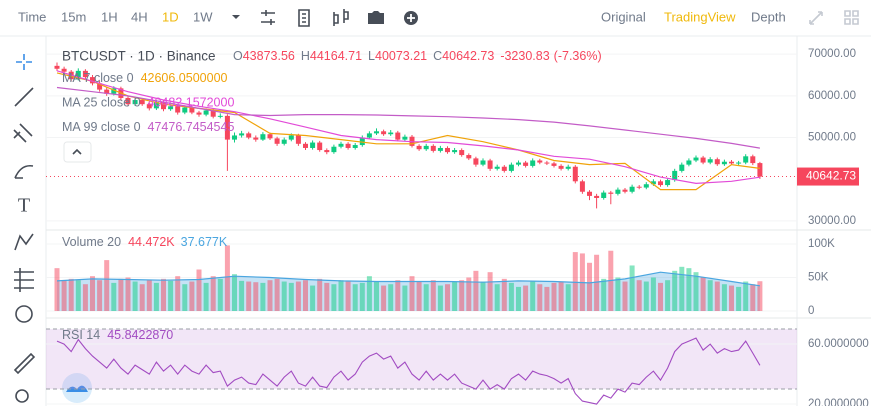  Describe the element at coordinates (545, 18) in the screenshot. I see `toolbar-icons` at that location.